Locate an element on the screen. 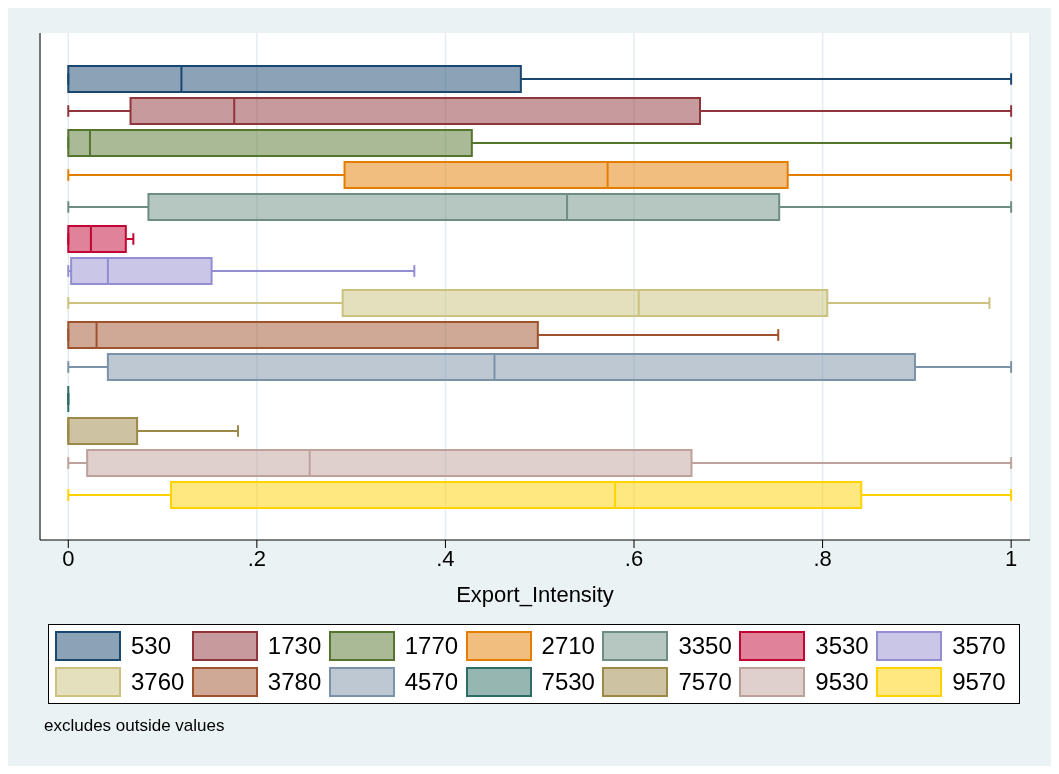  legend-label: 530 is located at coordinates (151, 646).